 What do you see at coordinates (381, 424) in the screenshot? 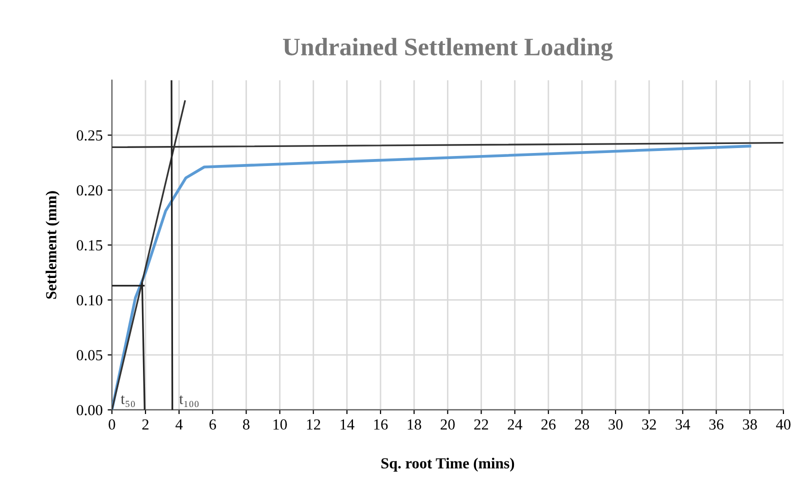
I see `x-tick-label: 16` at bounding box center [381, 424].